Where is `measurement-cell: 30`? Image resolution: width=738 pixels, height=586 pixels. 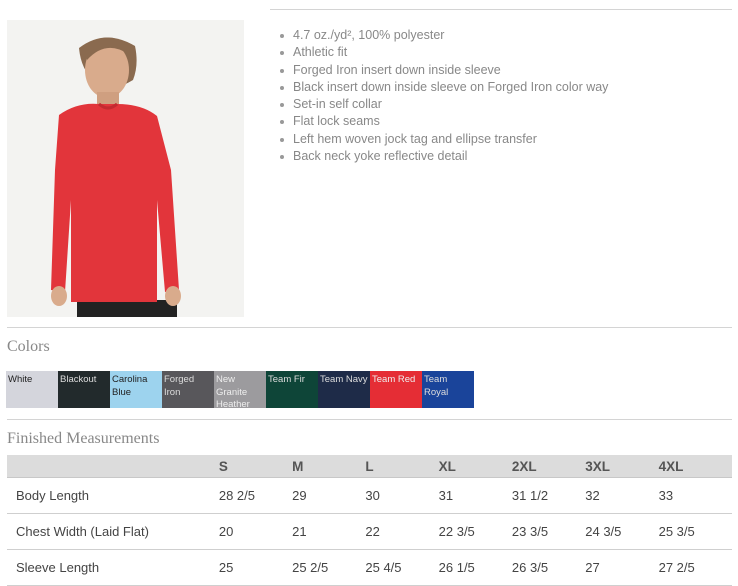
measurement-cell: 30 is located at coordinates (402, 495).